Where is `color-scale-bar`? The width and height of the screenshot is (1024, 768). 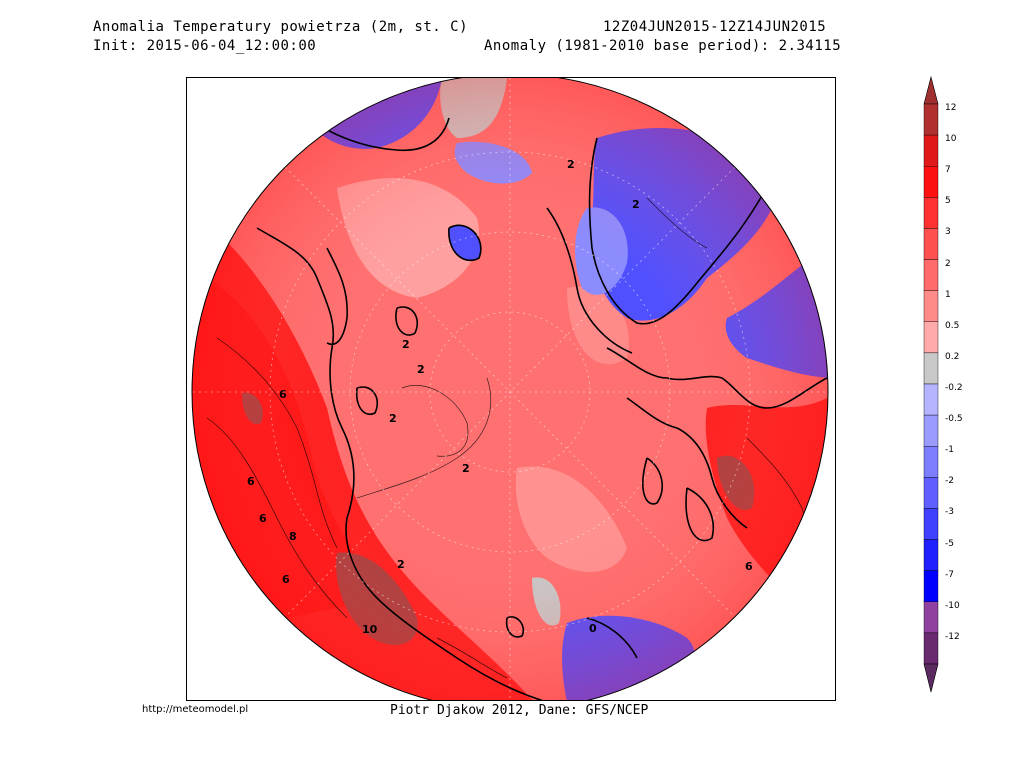
color-scale-bar is located at coordinates (931, 384).